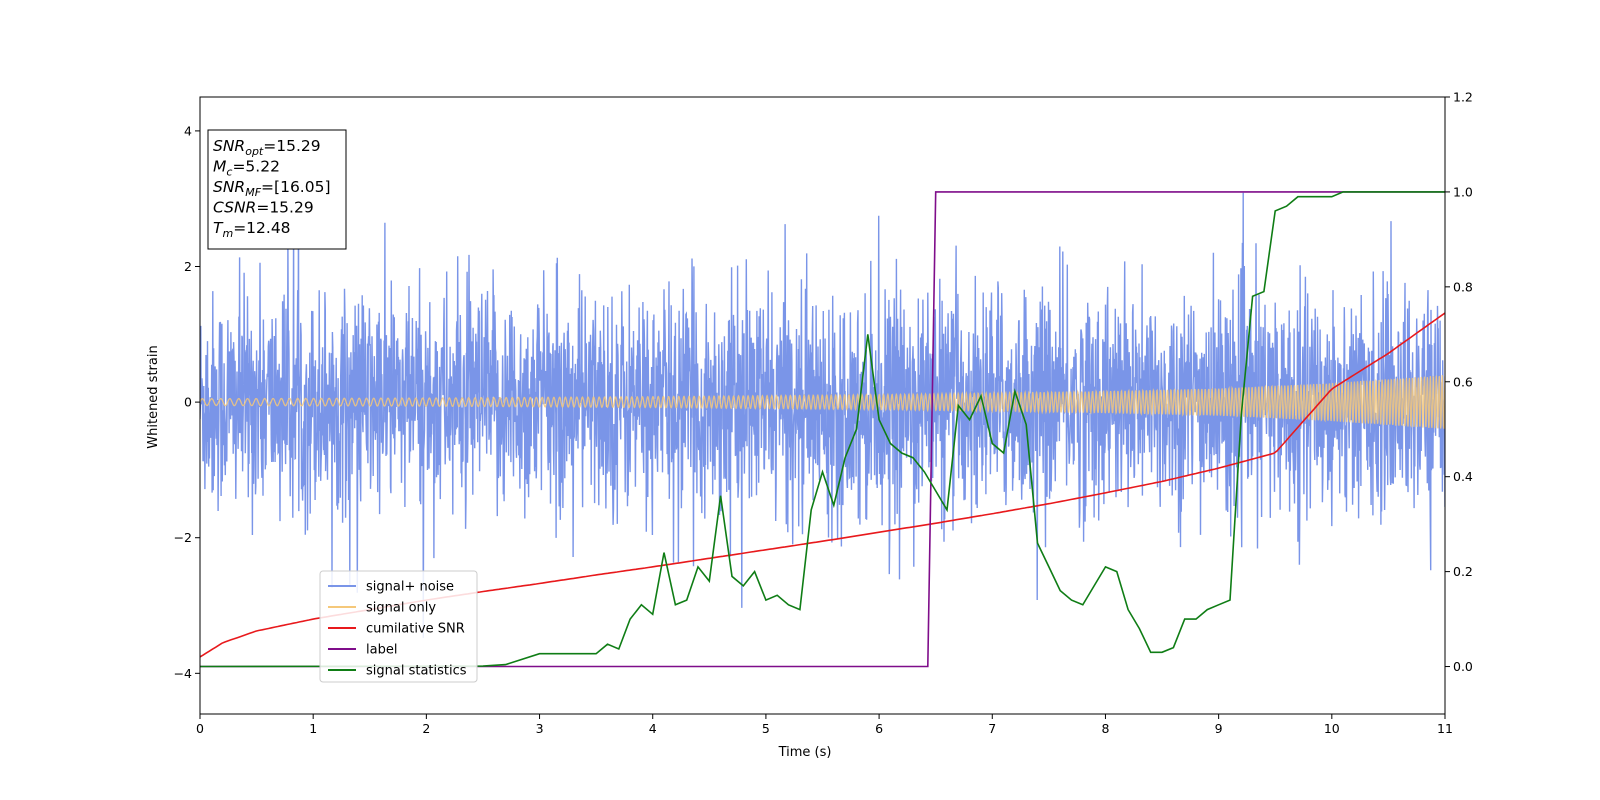 This screenshot has height=800, width=1600. Describe the element at coordinates (381, 650) in the screenshot. I see `legend-label: label` at that location.